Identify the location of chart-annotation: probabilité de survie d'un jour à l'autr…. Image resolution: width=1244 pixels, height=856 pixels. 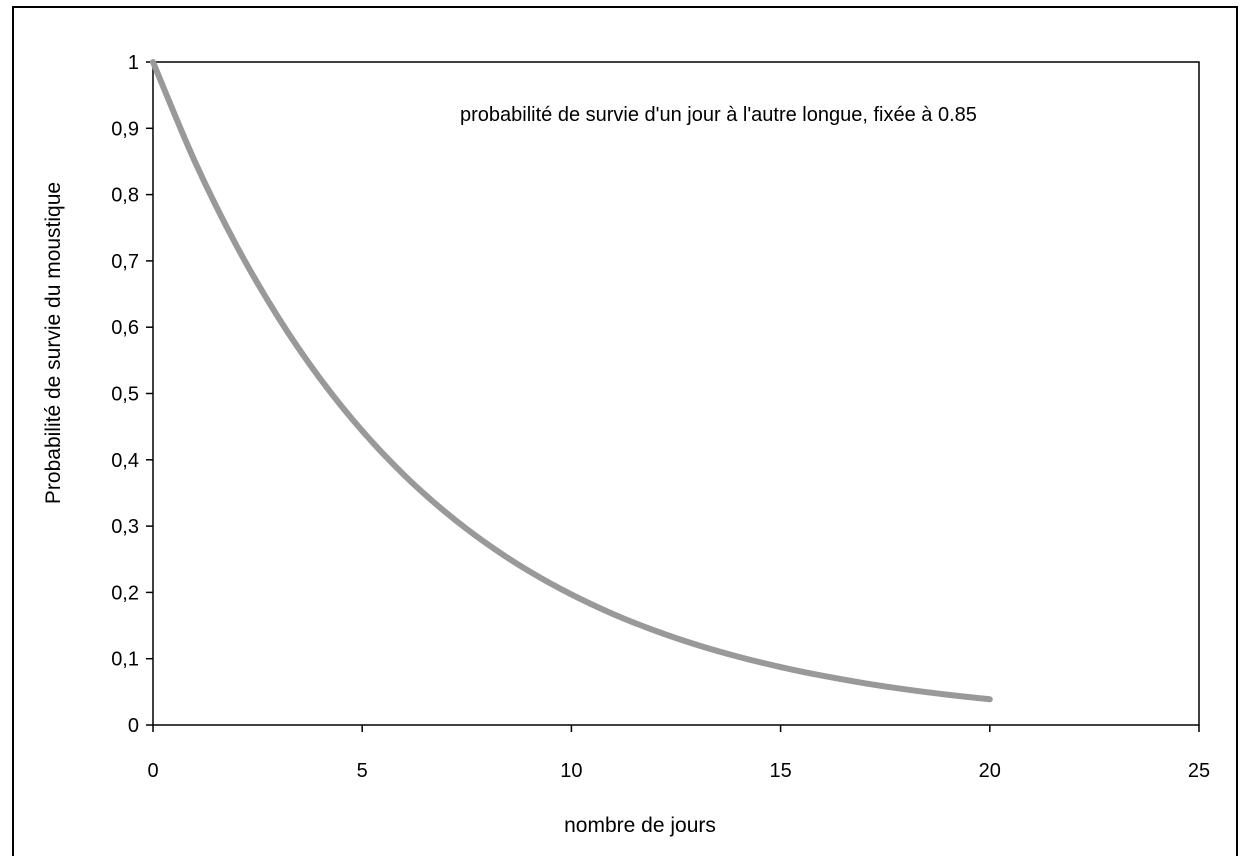
(718, 115).